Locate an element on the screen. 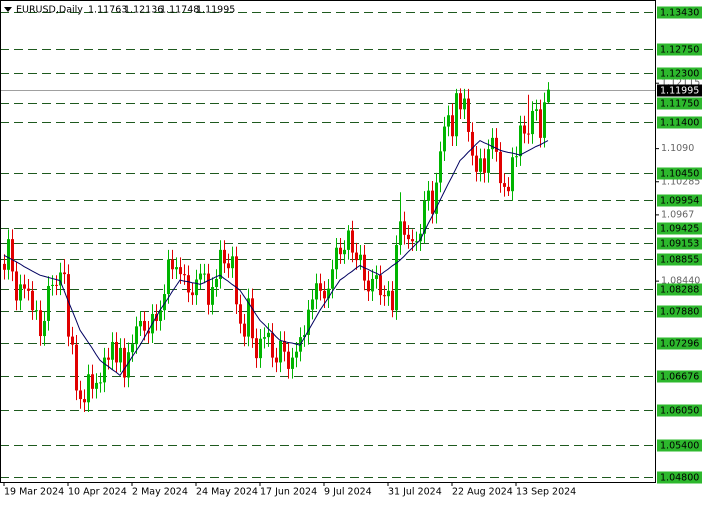 The height and width of the screenshot is (506, 703). x-tick-label: 31 Jul 2024 is located at coordinates (415, 492).